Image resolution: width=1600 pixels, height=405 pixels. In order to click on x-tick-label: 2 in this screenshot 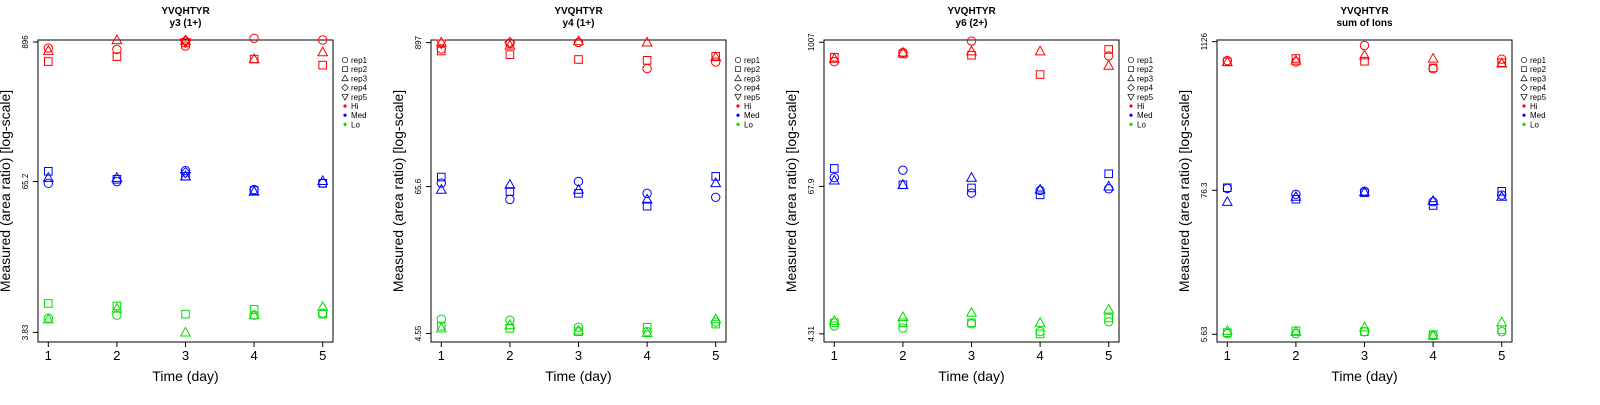, I will do `click(116, 355)`.